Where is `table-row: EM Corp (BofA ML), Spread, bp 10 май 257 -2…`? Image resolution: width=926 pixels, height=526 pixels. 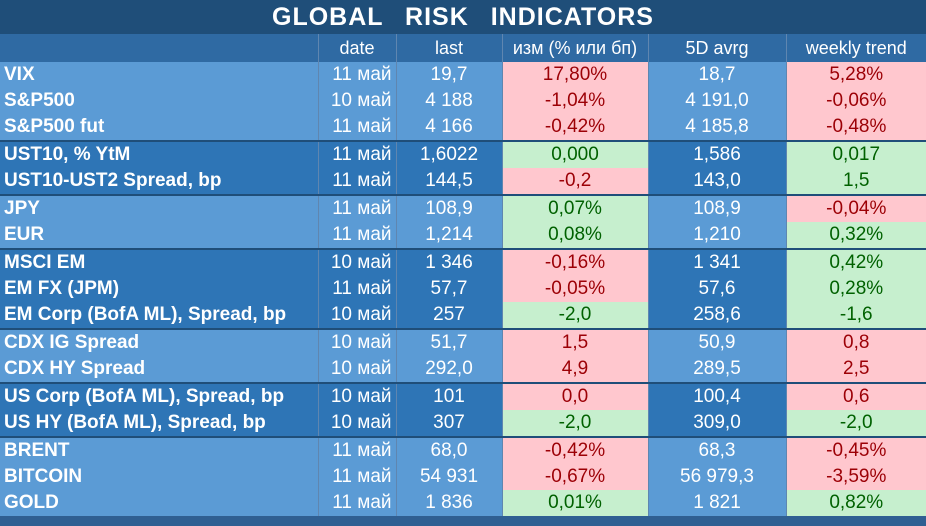 table-row: EM Corp (BofA ML), Spread, bp 10 май 257 -2… is located at coordinates (463, 315).